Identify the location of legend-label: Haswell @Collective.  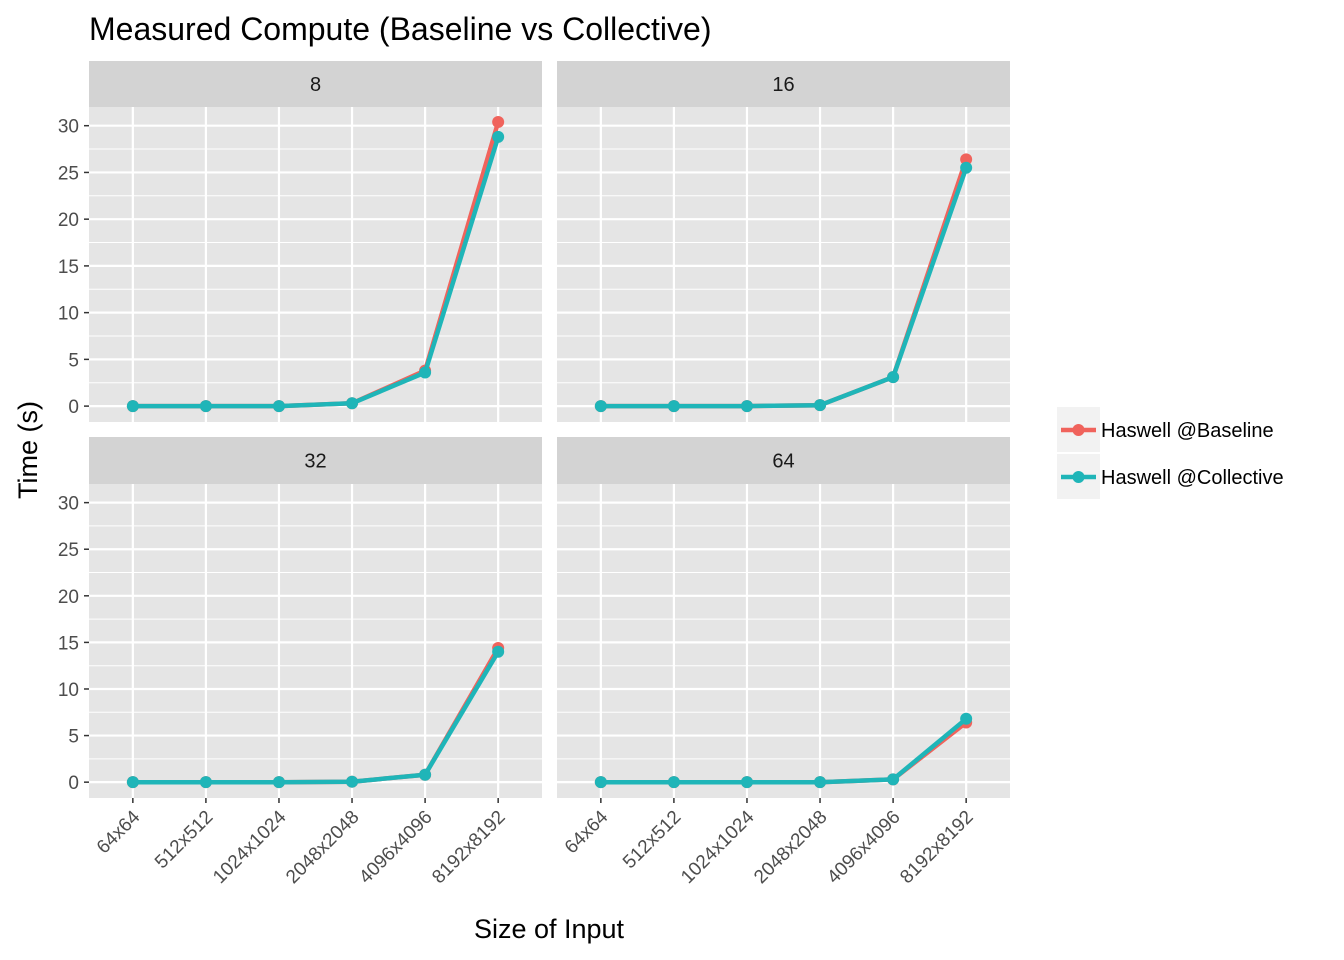
(1192, 478).